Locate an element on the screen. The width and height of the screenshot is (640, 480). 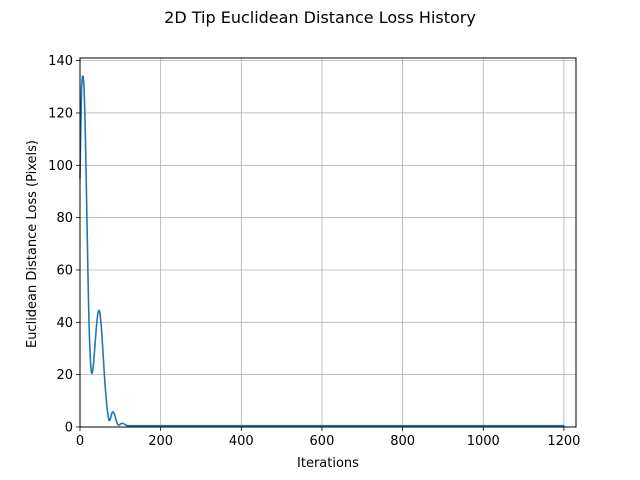
x-tick-label: 0 is located at coordinates (80, 441).